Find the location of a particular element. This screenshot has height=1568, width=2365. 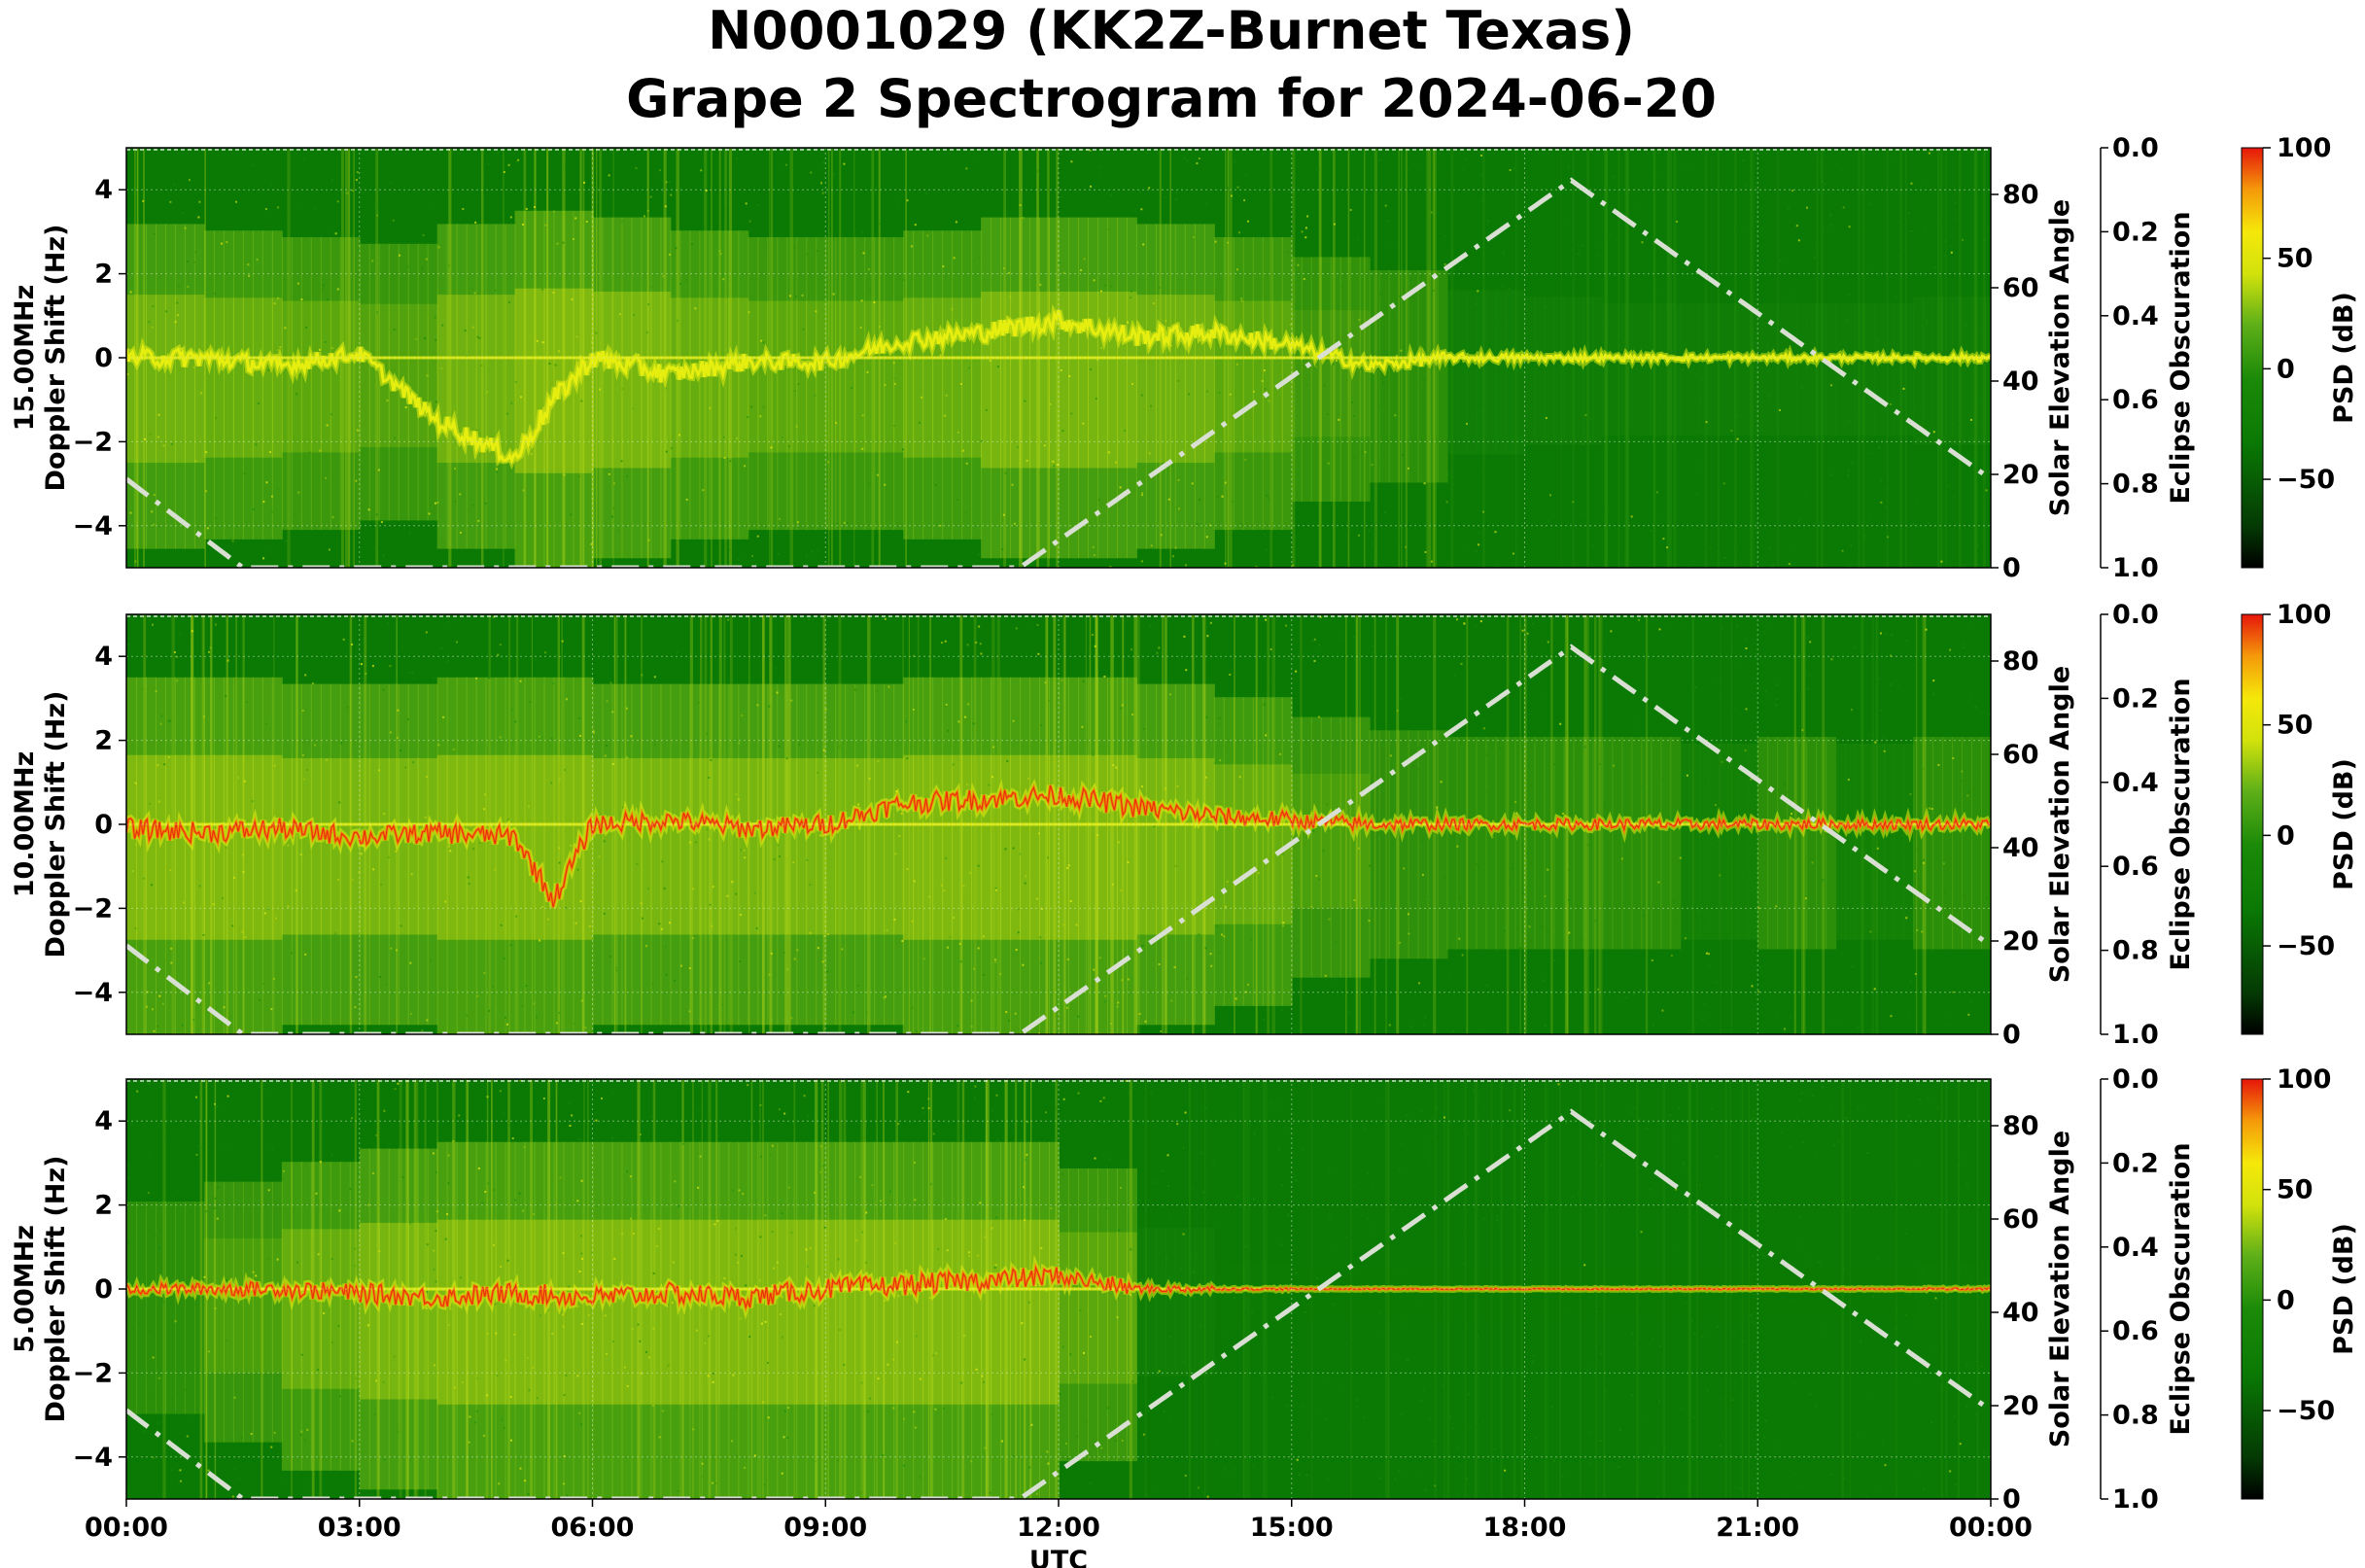

x-axis-label: UTC is located at coordinates (1058, 1557).